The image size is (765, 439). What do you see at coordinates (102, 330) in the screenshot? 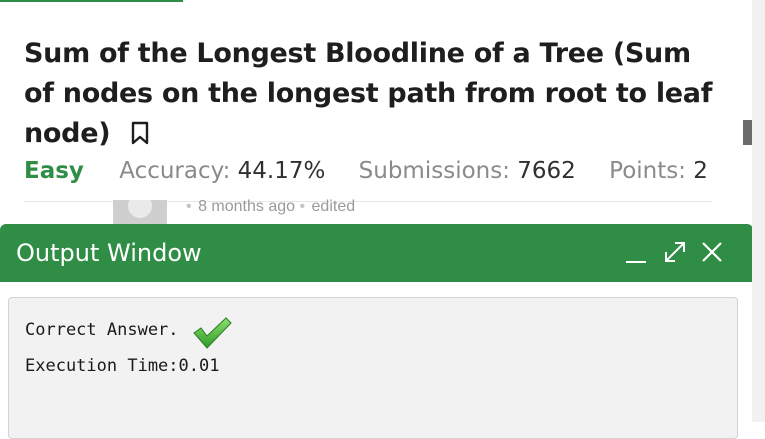
I see `result-status: Correct Answer.` at bounding box center [102, 330].